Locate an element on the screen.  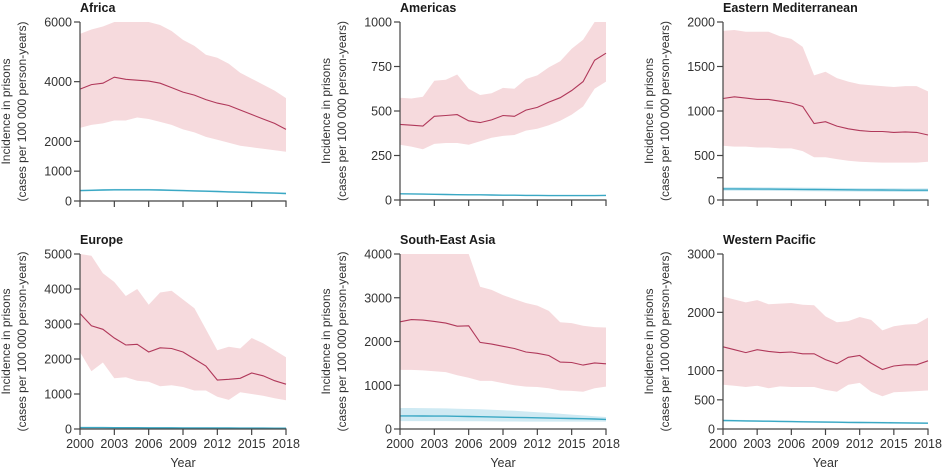
eastern-mediterranean-y-axis-label: (cases per 100 000 person-years) is located at coordinates (665, 111).